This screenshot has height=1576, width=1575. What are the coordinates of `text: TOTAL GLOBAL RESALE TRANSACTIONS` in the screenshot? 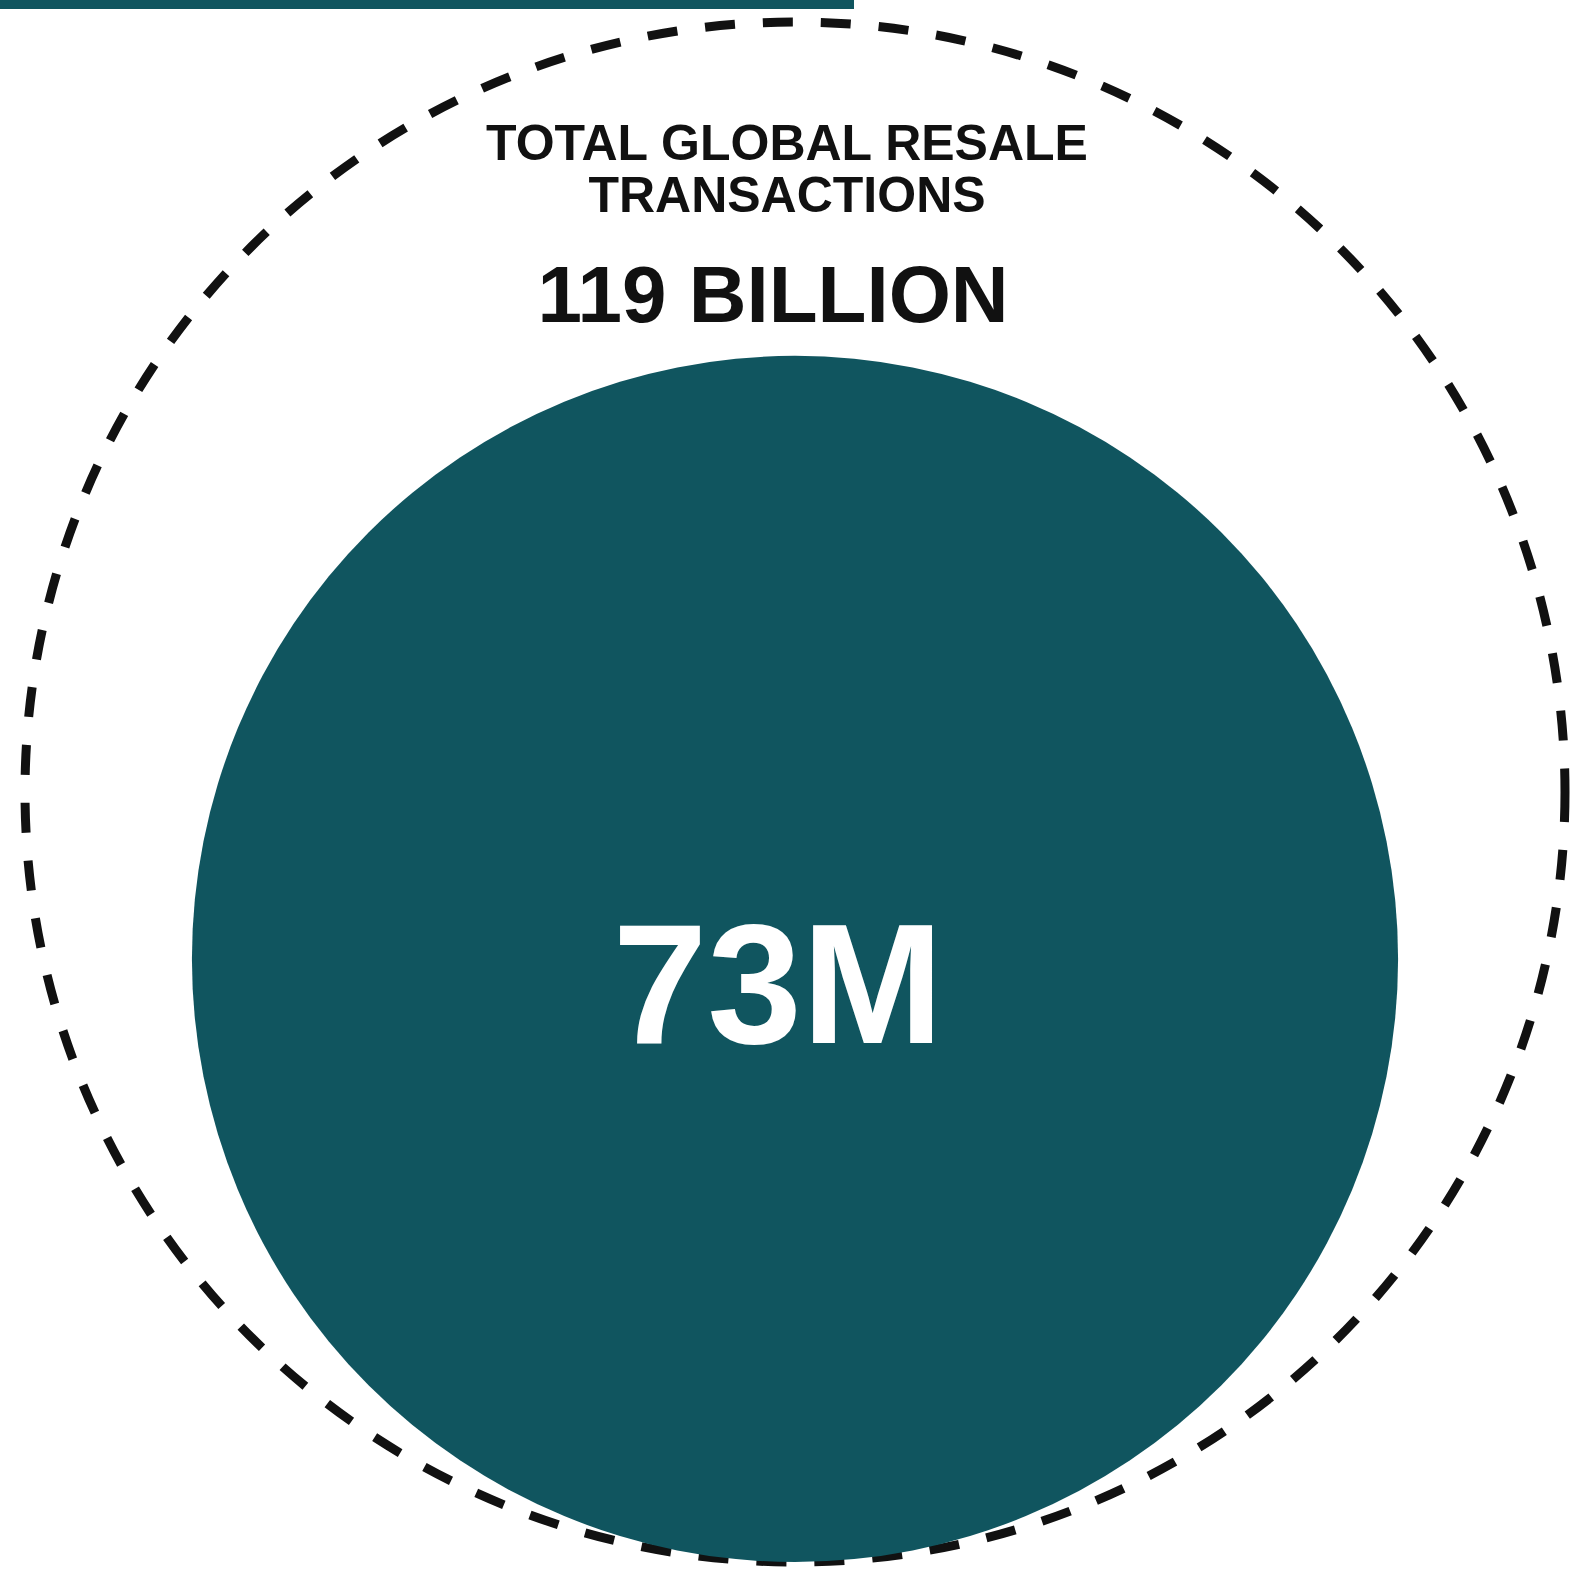 It's located at (787, 169).